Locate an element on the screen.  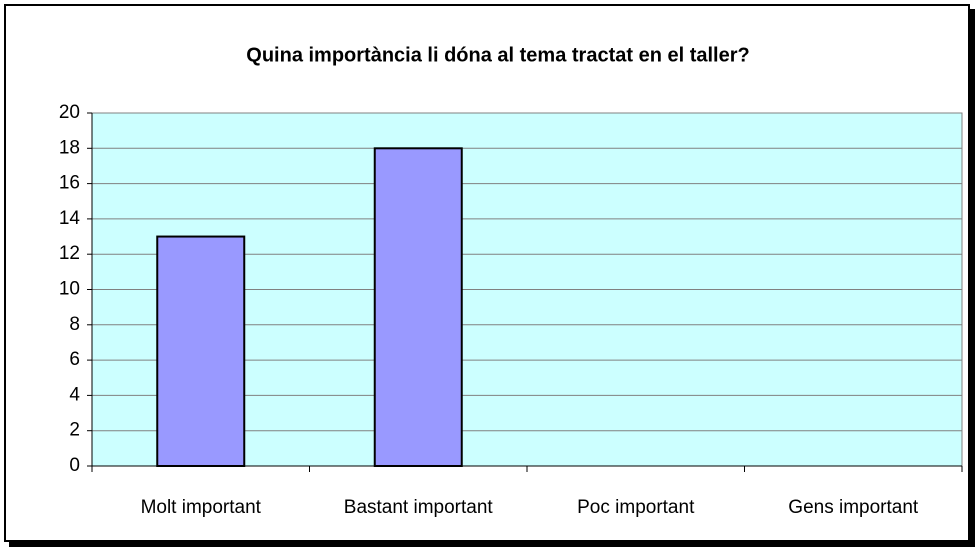
x-tick-label: Molt important is located at coordinates (201, 507).